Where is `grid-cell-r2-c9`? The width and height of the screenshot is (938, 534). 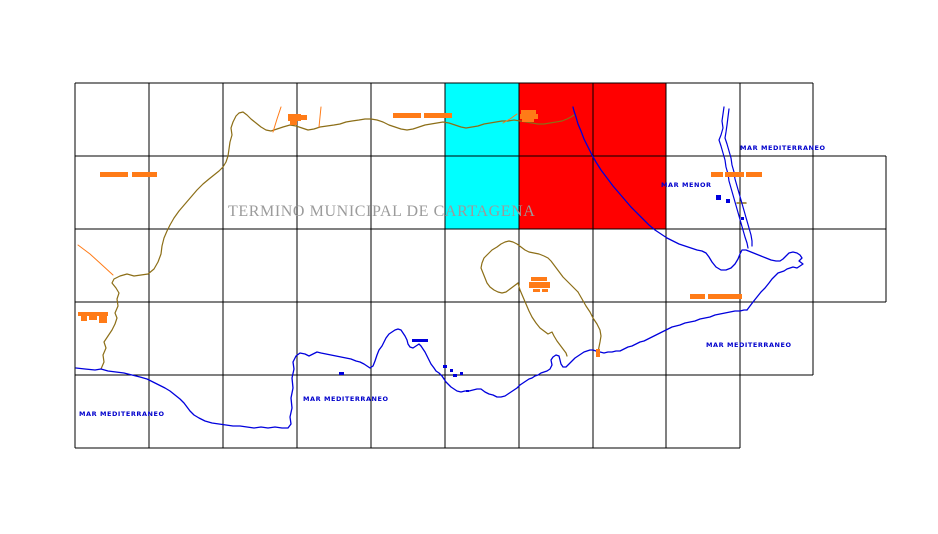 grid-cell-r2-c9 is located at coordinates (776, 265).